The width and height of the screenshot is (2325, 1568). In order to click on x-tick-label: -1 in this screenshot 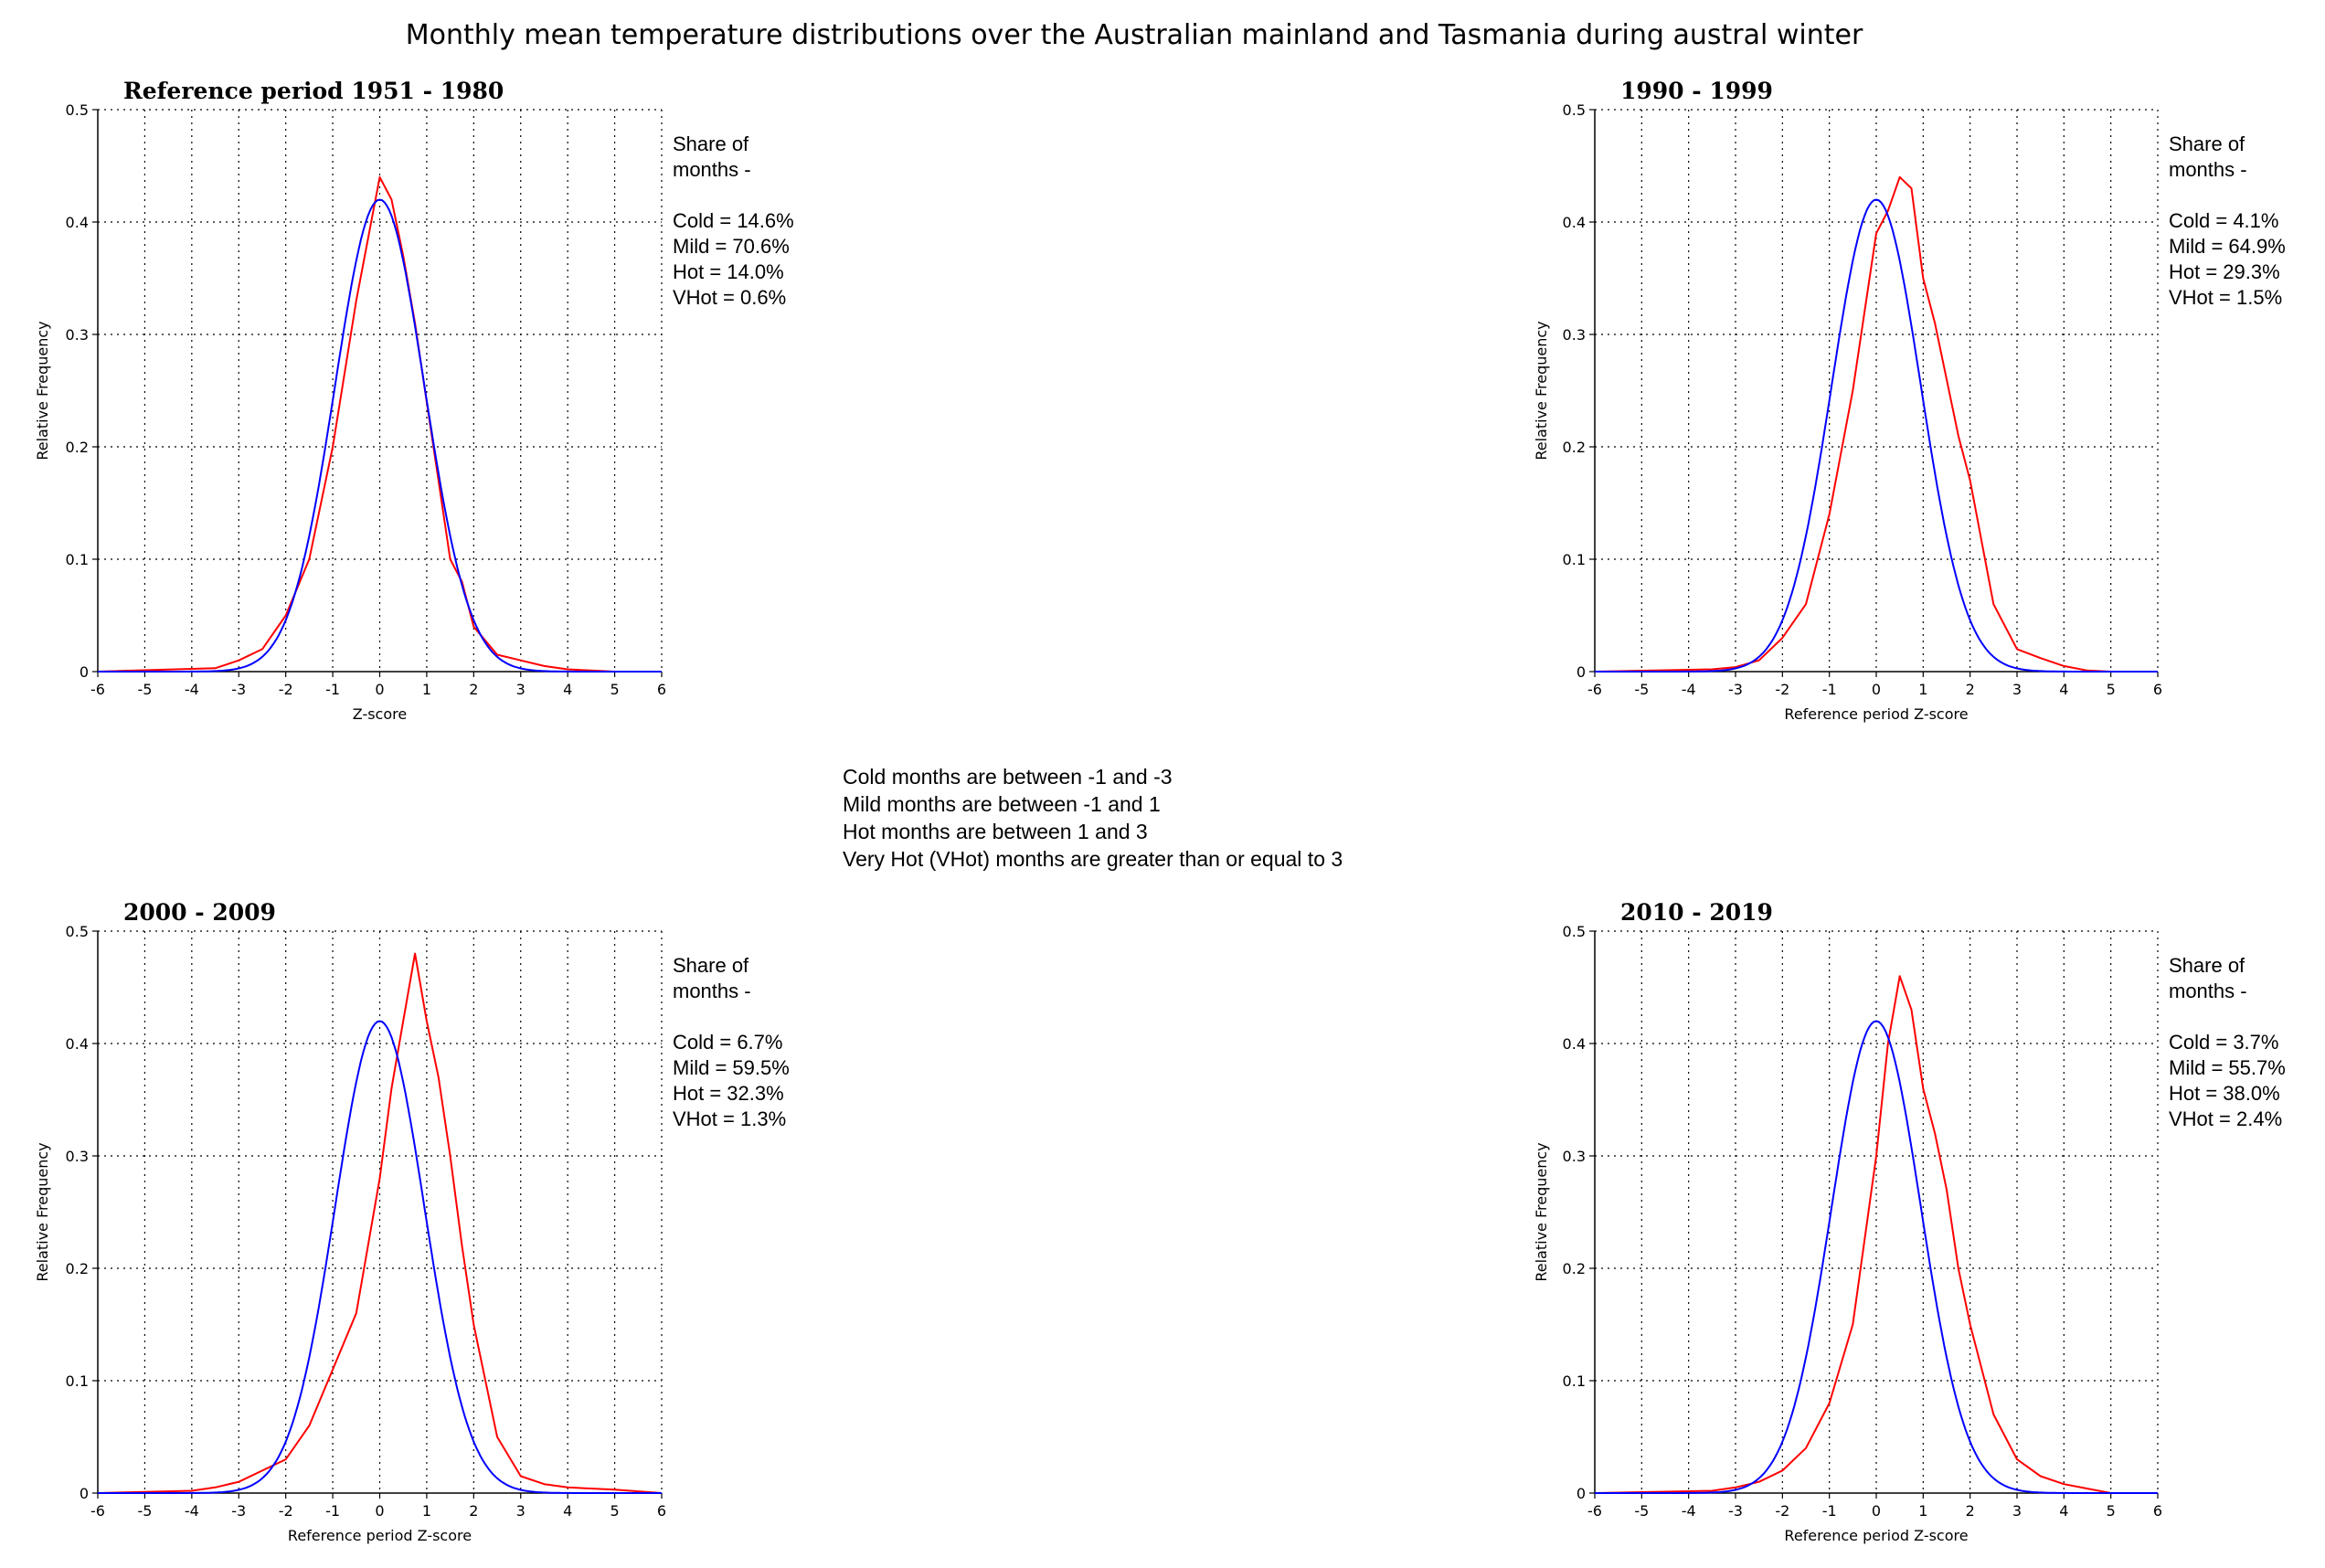, I will do `click(332, 690)`.